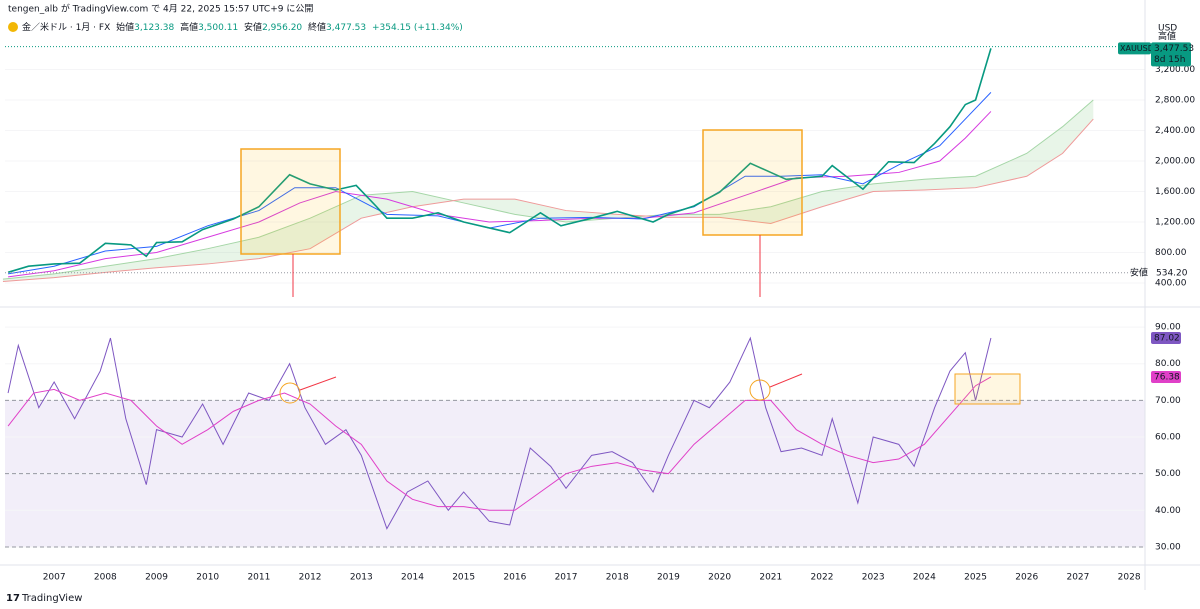  I want to click on x-tick-label: 2008, so click(105, 578).